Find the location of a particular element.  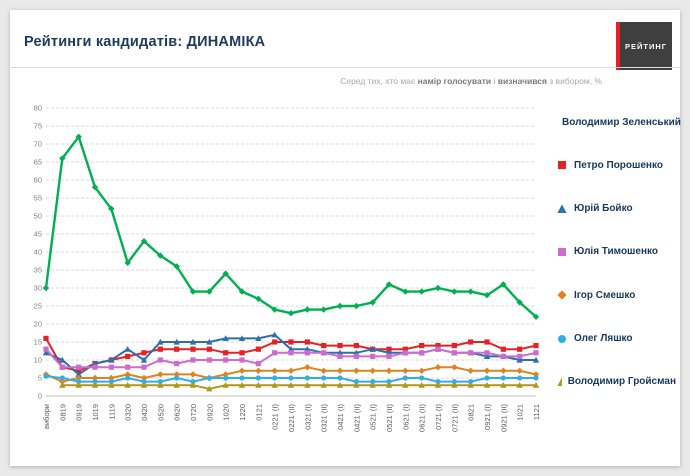

legend-label: Ігор Смешко is located at coordinates (605, 295).